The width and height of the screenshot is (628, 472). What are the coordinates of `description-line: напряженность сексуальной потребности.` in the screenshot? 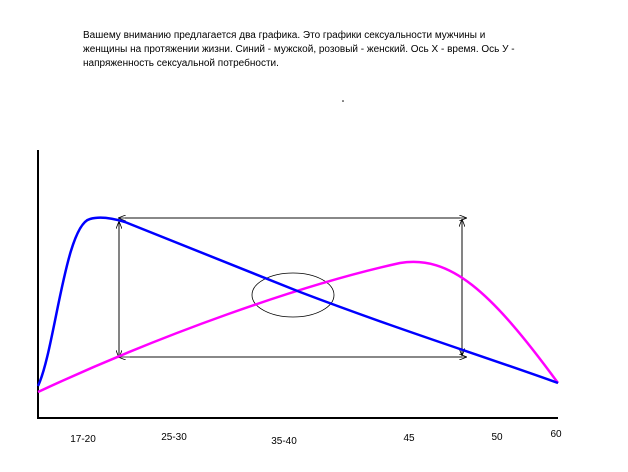 It's located at (181, 63).